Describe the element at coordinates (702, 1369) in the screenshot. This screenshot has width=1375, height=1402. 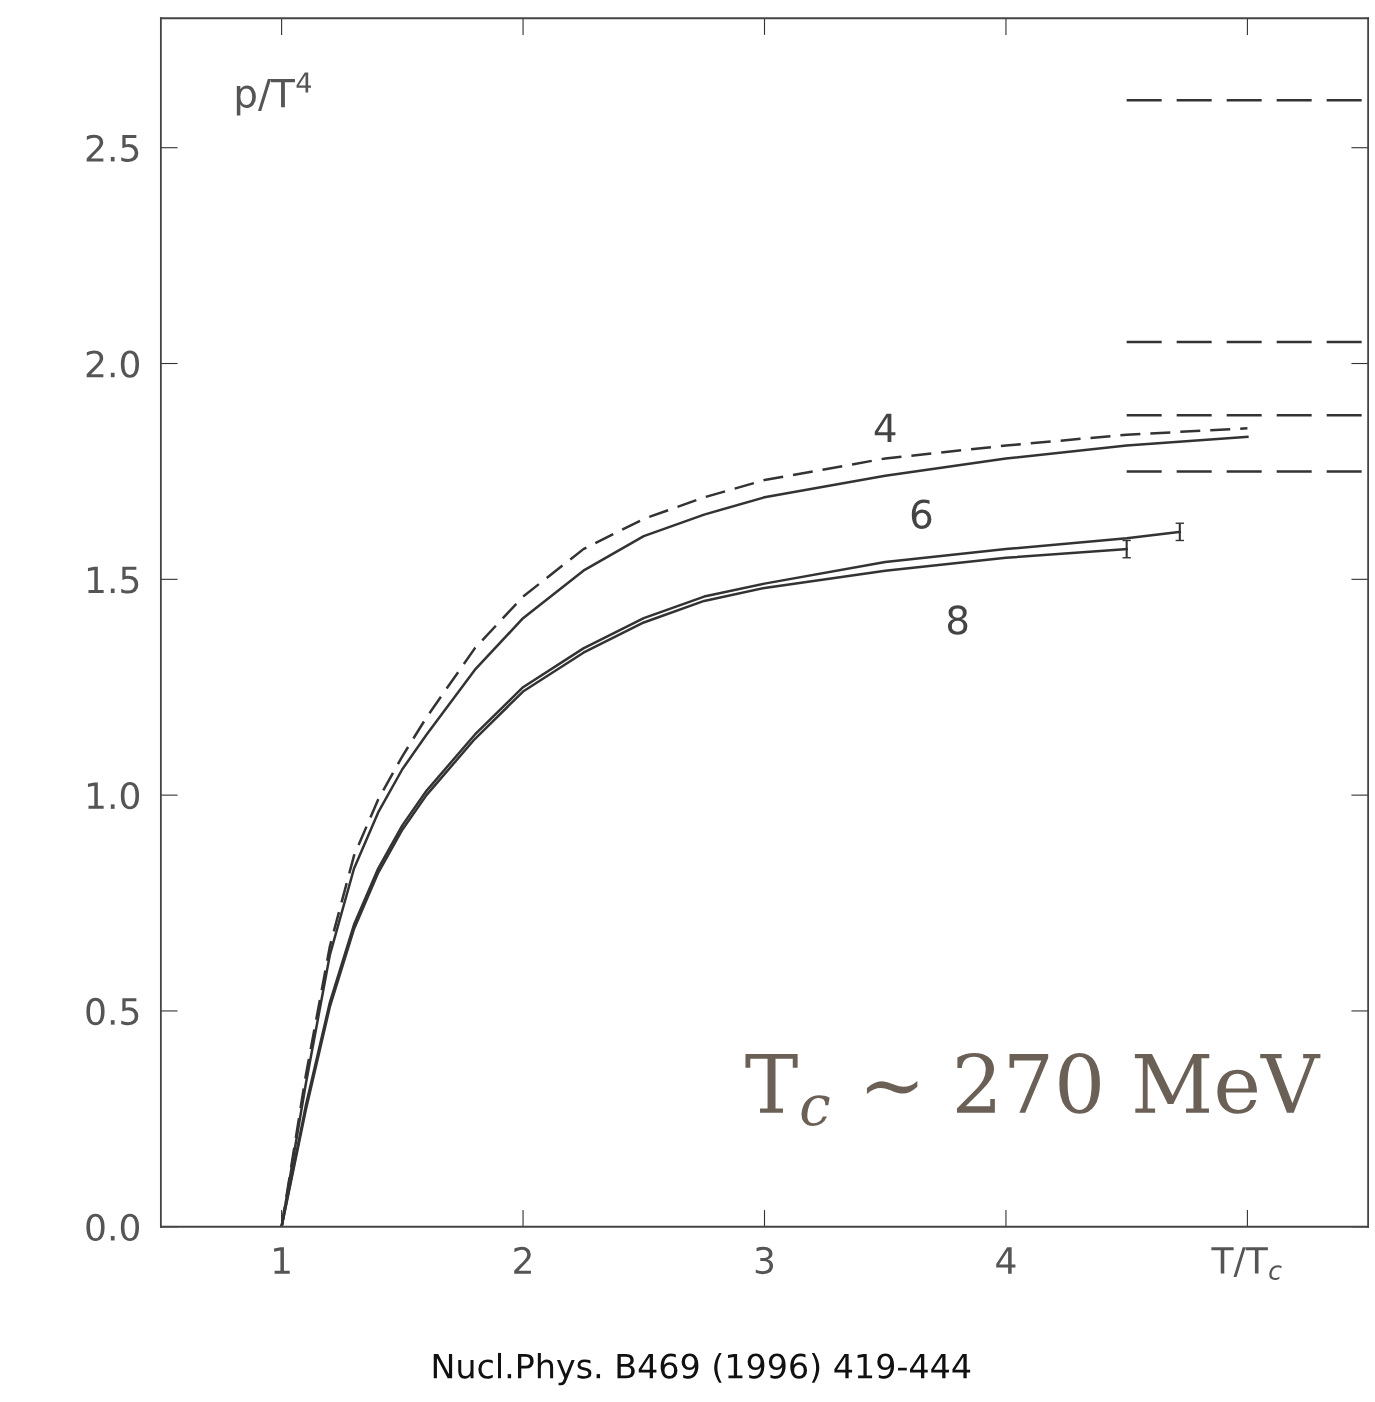
I see `text: Nucl.Phys. B469 (1996) 419-444` at that location.